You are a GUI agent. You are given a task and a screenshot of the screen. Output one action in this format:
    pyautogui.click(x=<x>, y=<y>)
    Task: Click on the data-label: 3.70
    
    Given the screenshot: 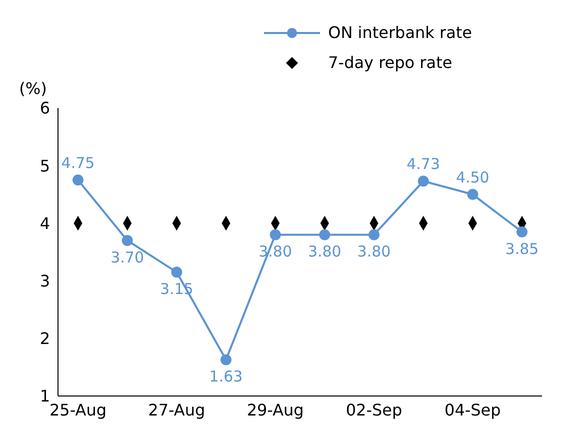 What is the action you would take?
    pyautogui.click(x=127, y=257)
    